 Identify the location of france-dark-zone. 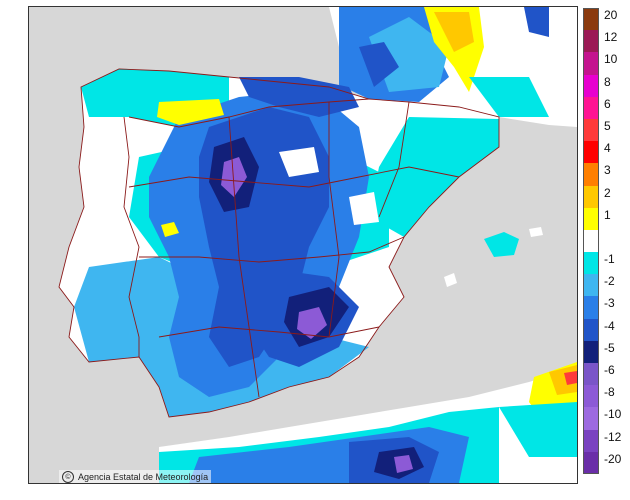
(379, 64).